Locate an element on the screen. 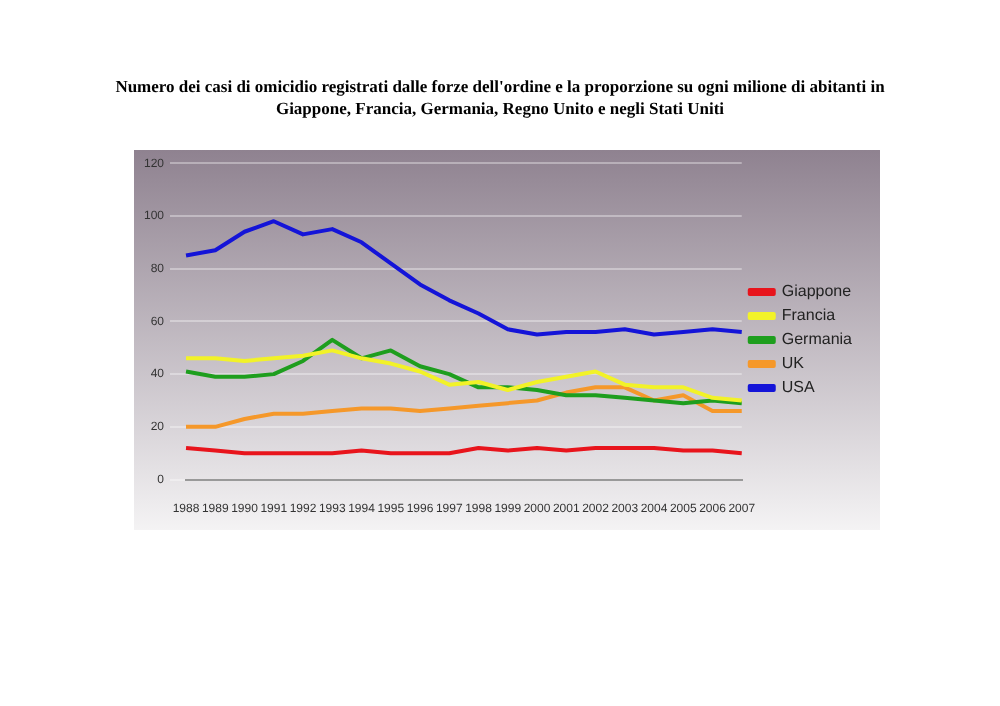 This screenshot has width=1000, height=706. legend-label: Francia is located at coordinates (809, 315).